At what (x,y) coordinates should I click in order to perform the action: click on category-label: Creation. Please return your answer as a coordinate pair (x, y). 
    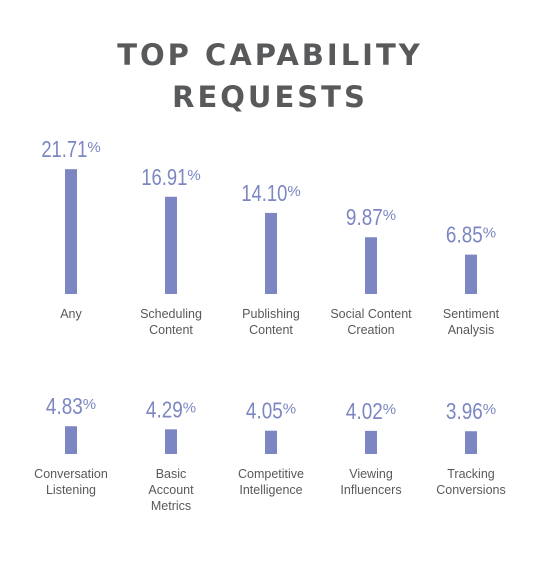
    Looking at the image, I should click on (370, 330).